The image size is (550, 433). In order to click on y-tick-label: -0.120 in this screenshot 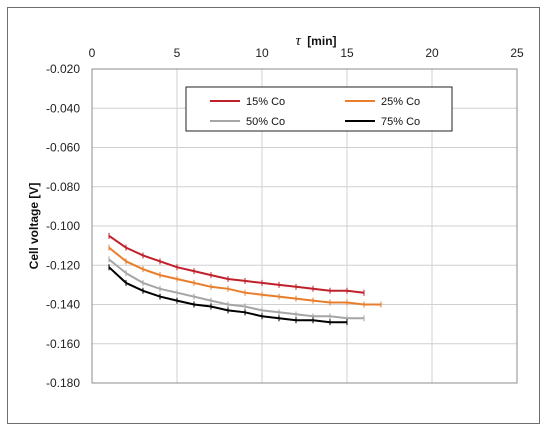, I will do `click(63, 265)`.